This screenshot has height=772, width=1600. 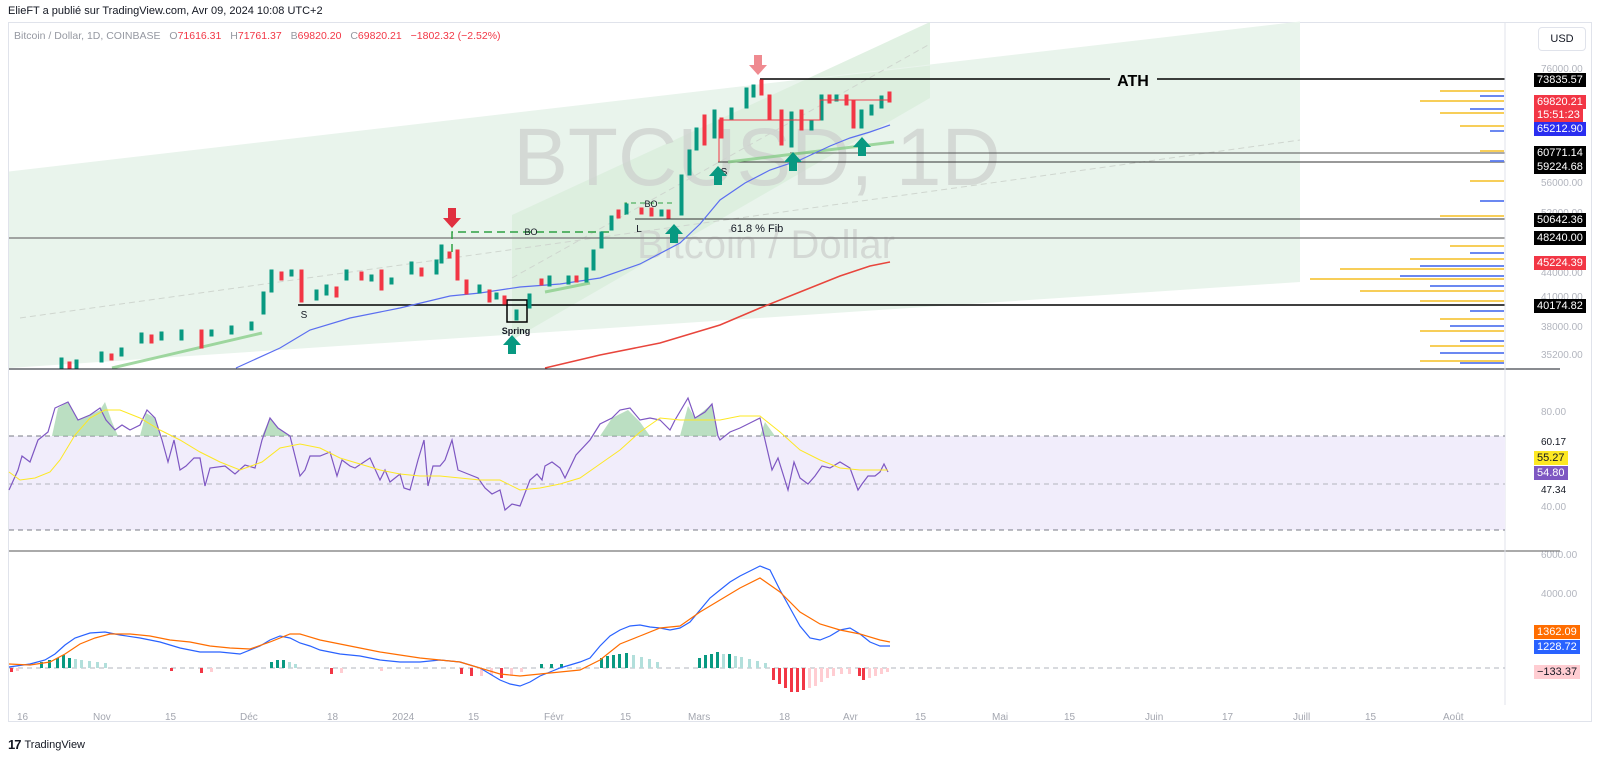 I want to click on time-label: Févr, so click(x=554, y=717).